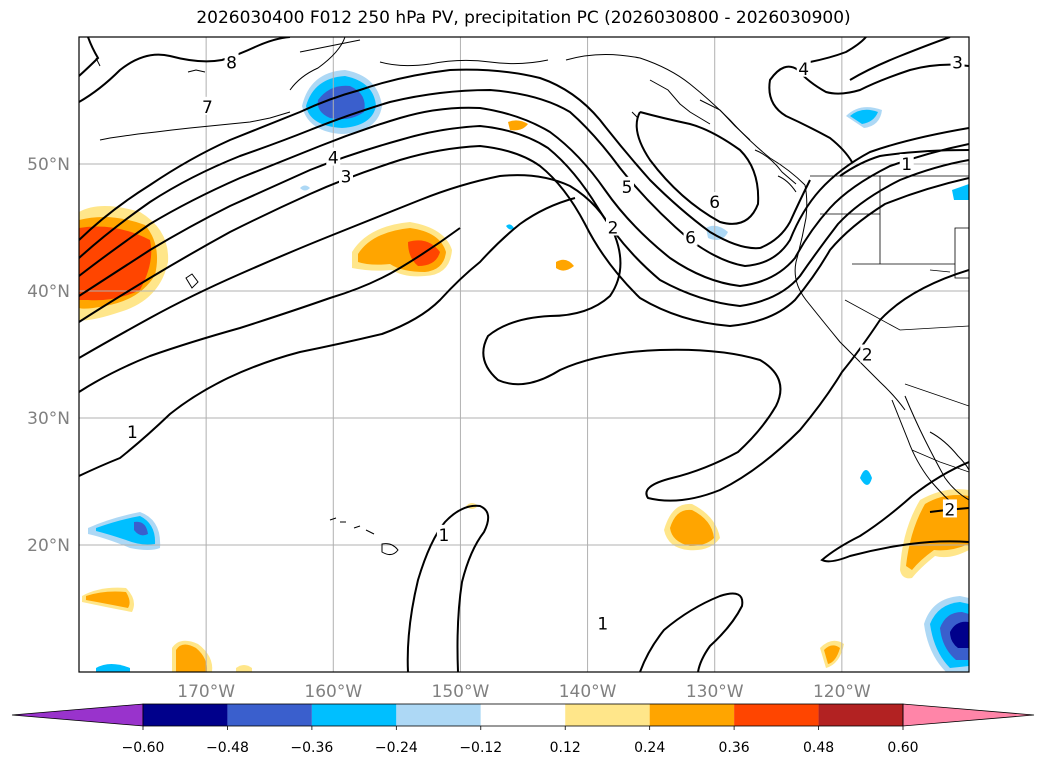  I want to click on lon-tick-label: 150°W, so click(461, 692).